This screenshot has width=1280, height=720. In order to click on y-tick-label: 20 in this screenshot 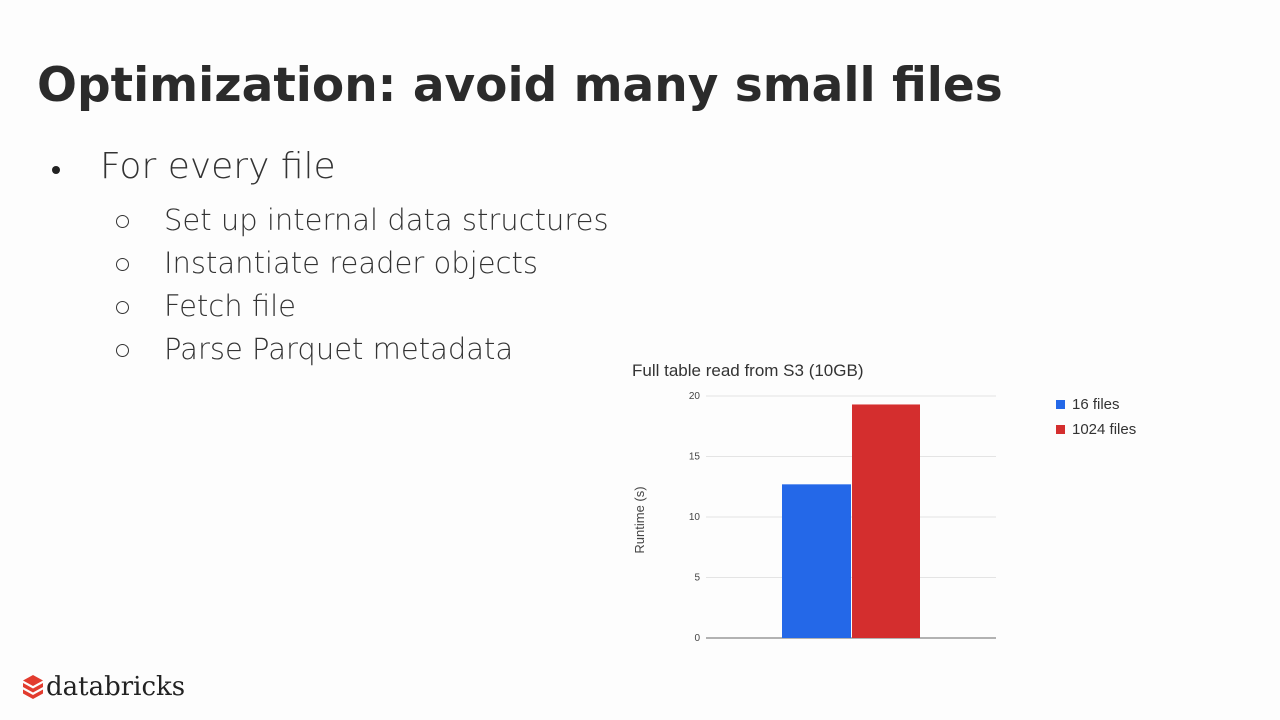, I will do `click(695, 396)`.